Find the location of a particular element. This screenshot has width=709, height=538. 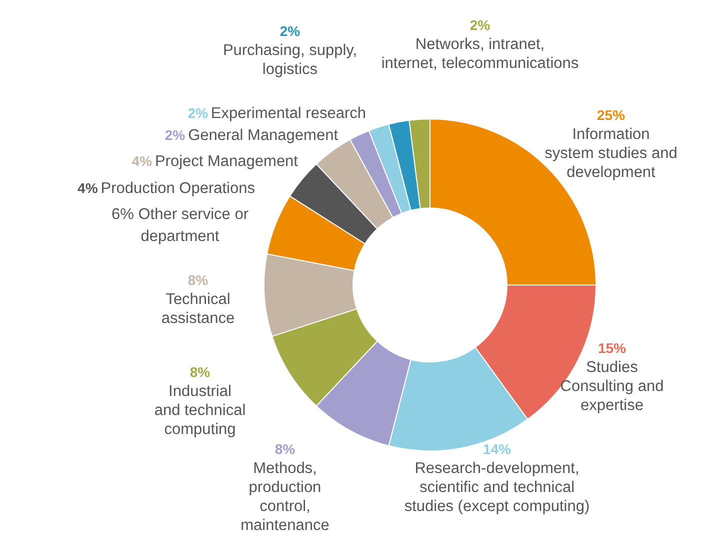

slice-label: Purchasing, supply, logistics is located at coordinates (290, 60).